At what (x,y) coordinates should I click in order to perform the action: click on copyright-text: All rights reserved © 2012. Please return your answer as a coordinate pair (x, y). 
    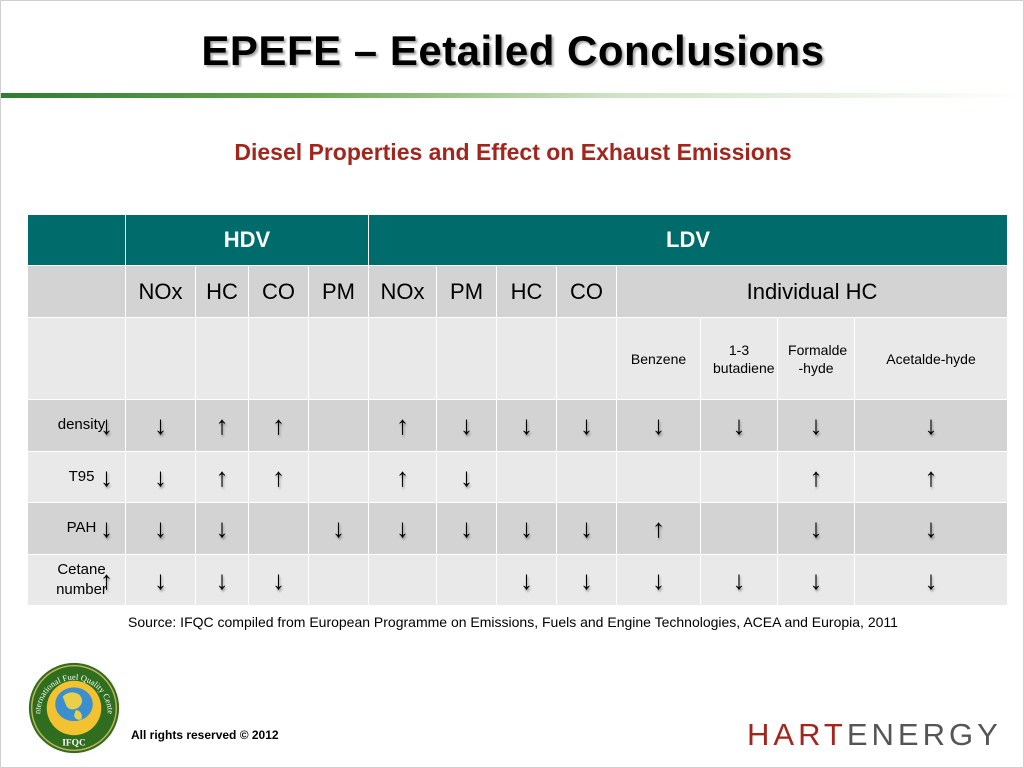
    Looking at the image, I should click on (205, 735).